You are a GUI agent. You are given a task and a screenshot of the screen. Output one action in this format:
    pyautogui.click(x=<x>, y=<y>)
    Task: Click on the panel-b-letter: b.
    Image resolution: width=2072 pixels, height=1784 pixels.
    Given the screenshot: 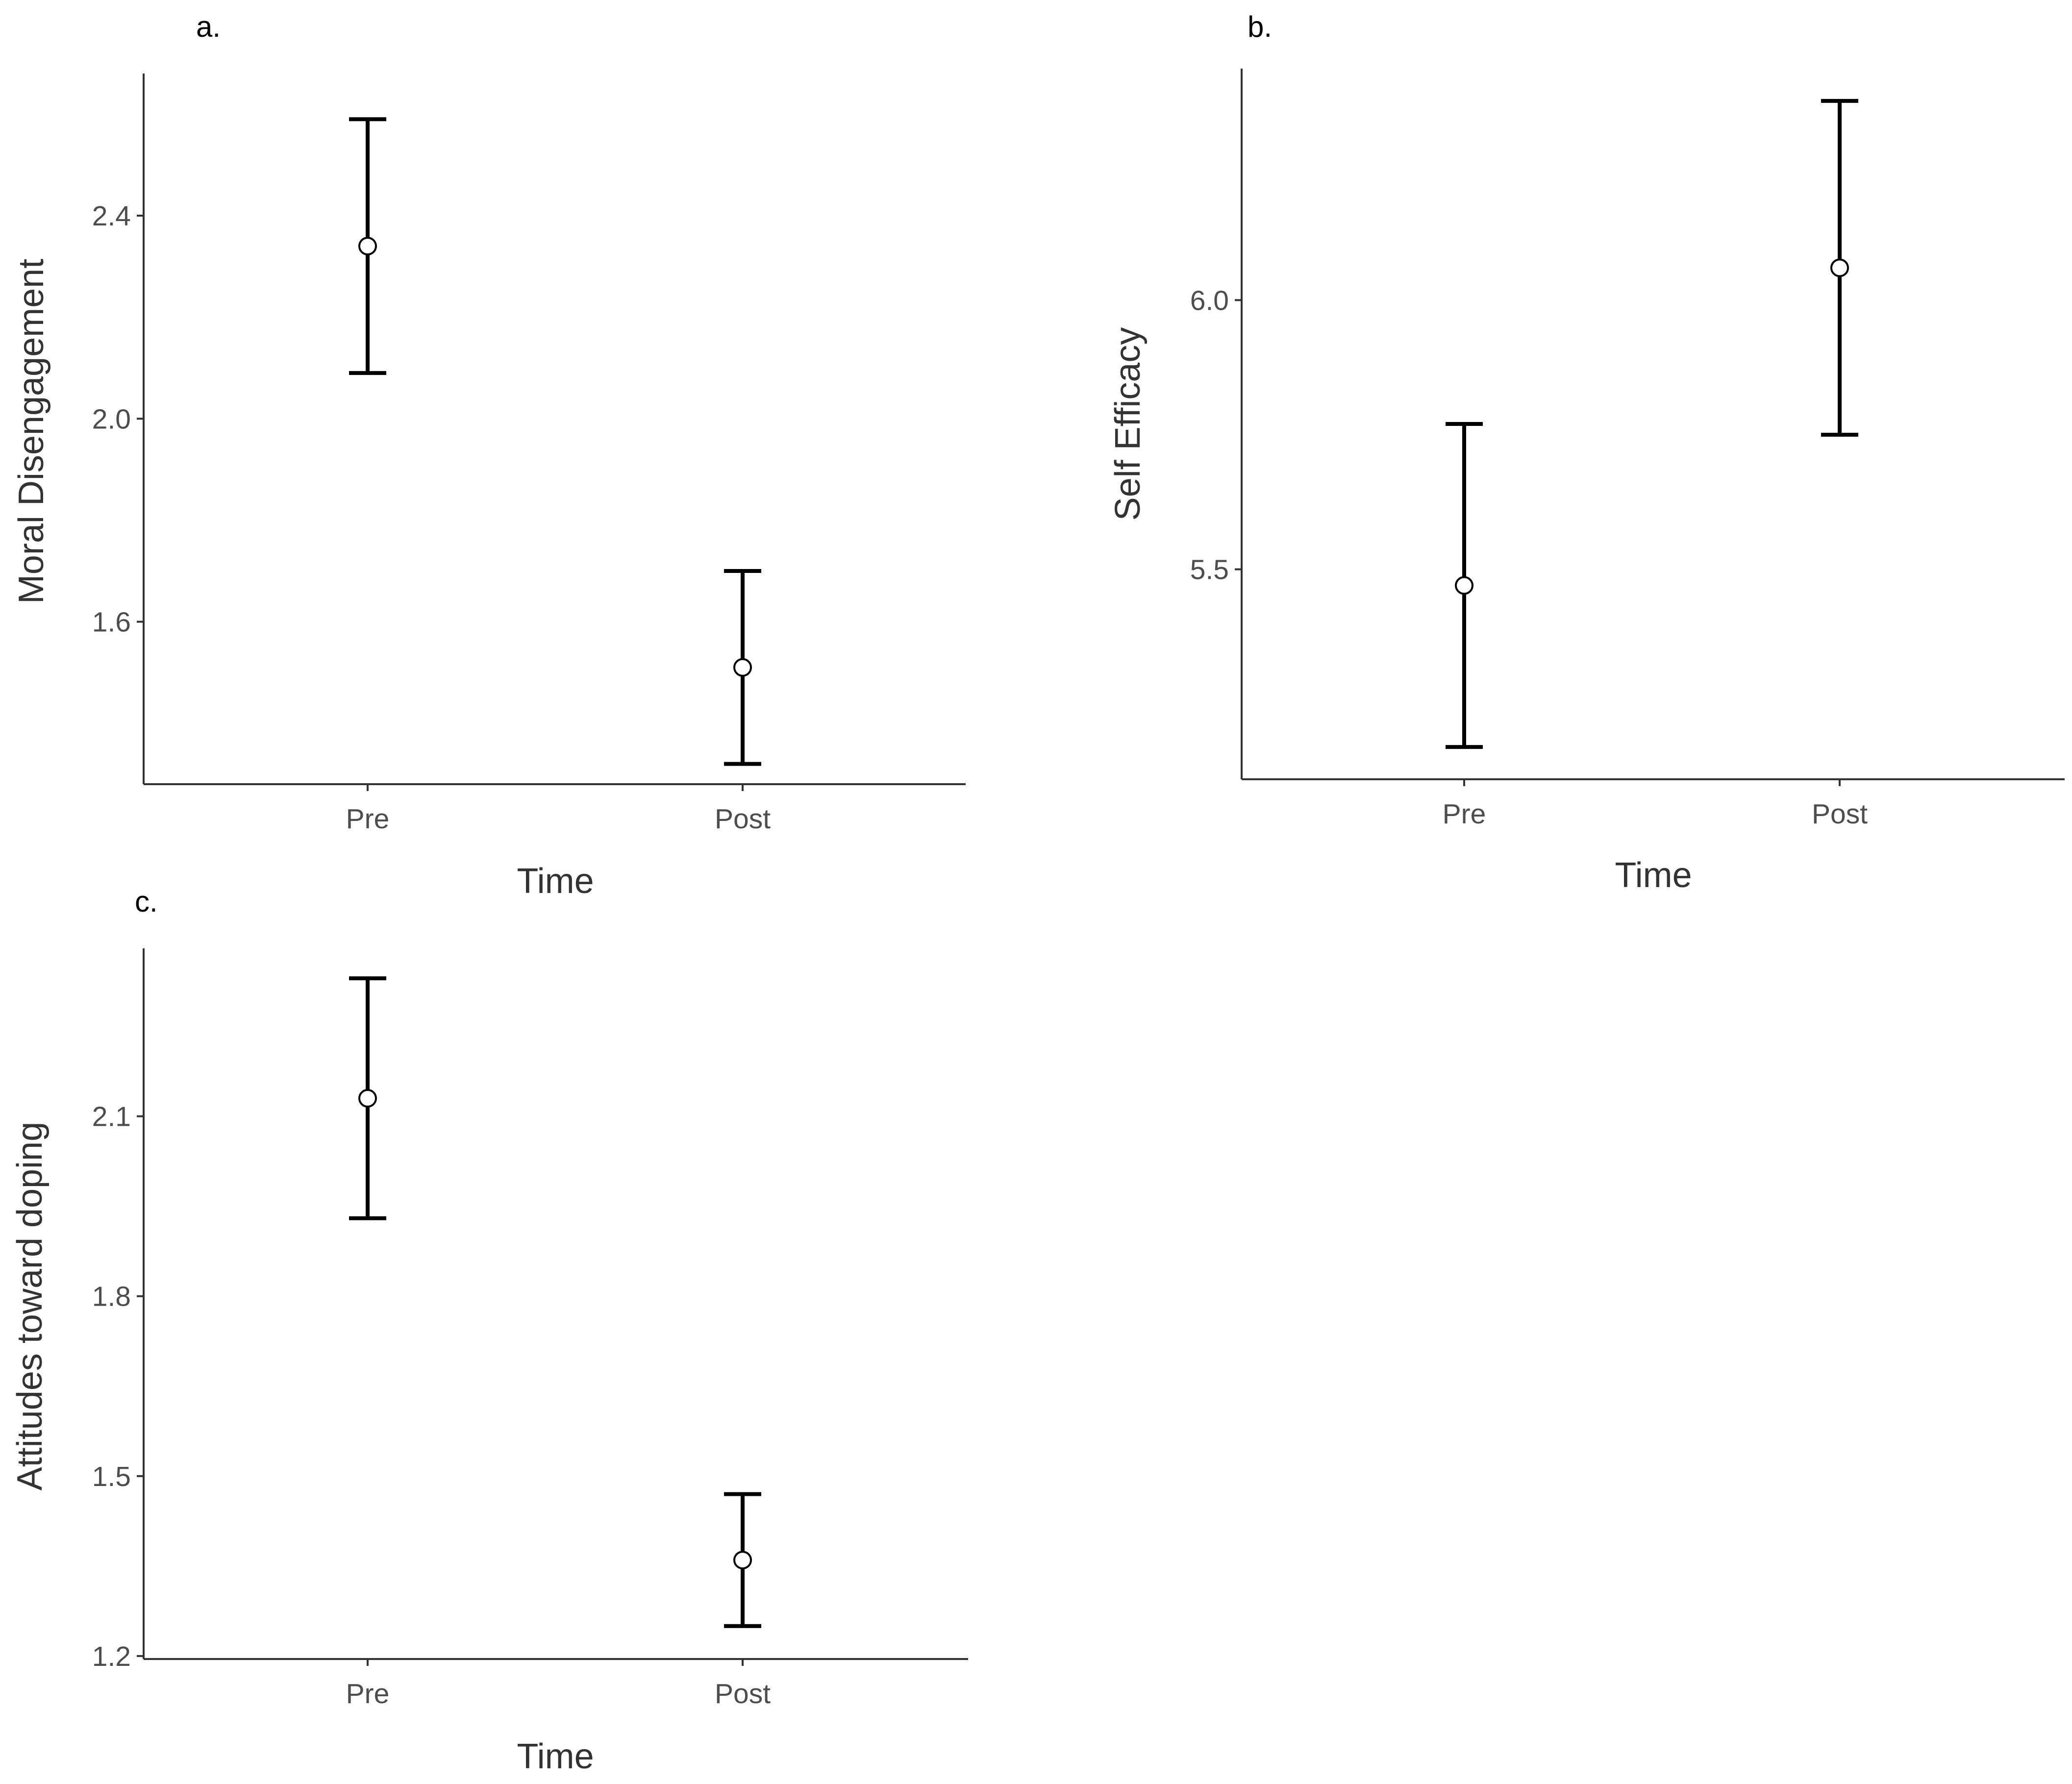 What is the action you would take?
    pyautogui.click(x=1260, y=26)
    